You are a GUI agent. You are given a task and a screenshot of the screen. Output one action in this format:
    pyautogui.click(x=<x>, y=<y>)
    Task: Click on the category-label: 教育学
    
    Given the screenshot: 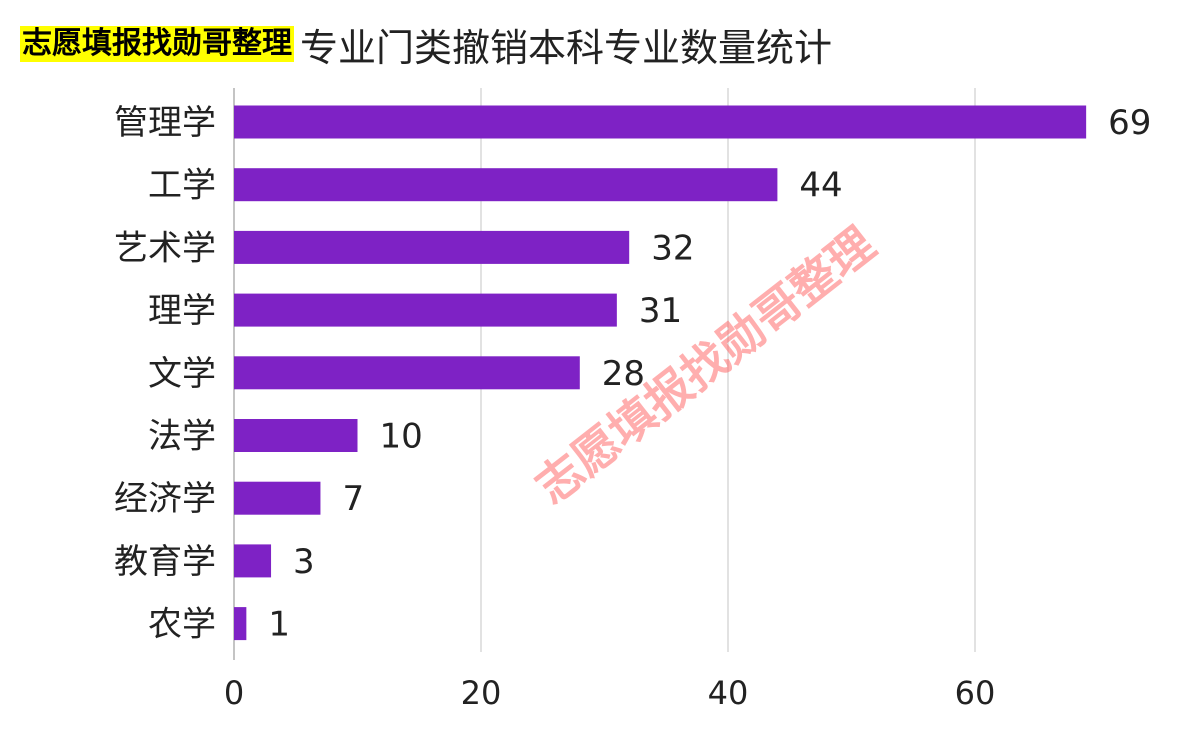 What is the action you would take?
    pyautogui.click(x=165, y=562)
    